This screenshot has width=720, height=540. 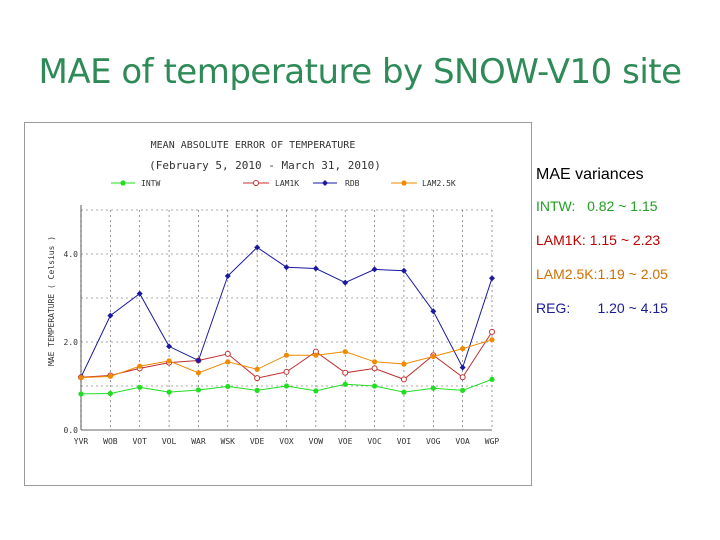 I want to click on slide-title: MAE of temperature by SNOW-V10 site, so click(x=360, y=72).